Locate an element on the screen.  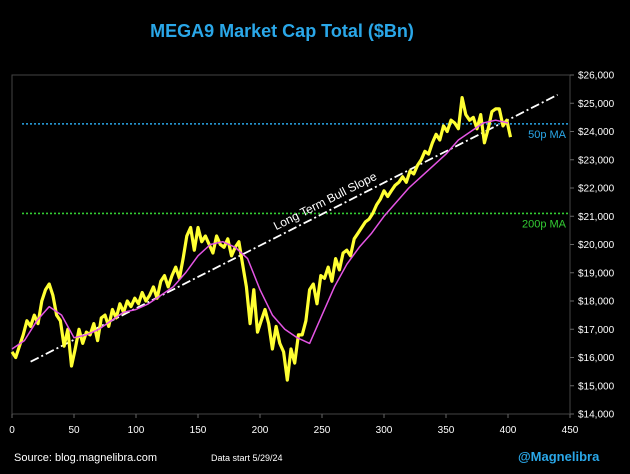
x-tick-label: 450 is located at coordinates (570, 430).